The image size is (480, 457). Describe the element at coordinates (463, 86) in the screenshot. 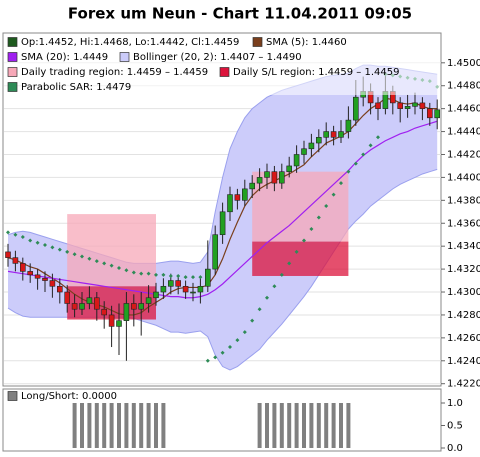

I see `y-tick-label: 1.4480` at that location.